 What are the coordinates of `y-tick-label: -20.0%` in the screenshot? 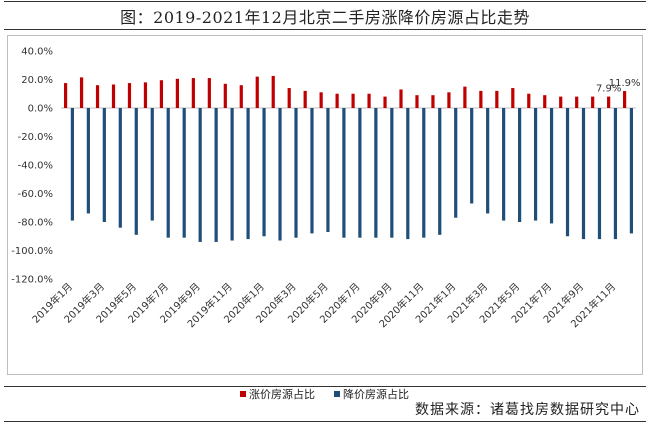 It's located at (35, 137).